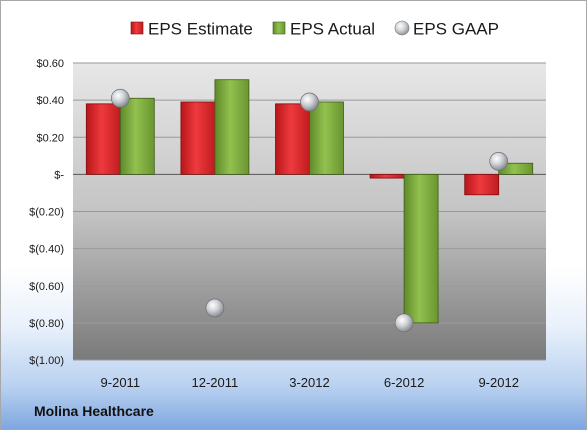 The image size is (587, 430). I want to click on y-tick-label: $0.40, so click(50, 101).